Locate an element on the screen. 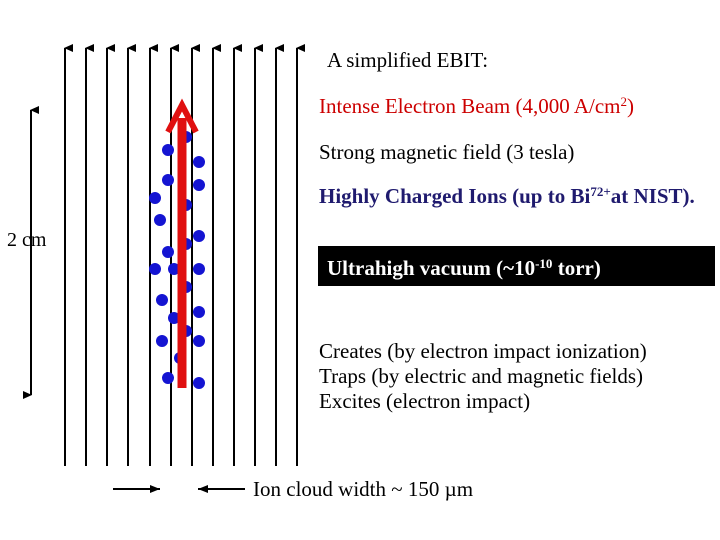  scale-label: 2 cm is located at coordinates (27, 240).